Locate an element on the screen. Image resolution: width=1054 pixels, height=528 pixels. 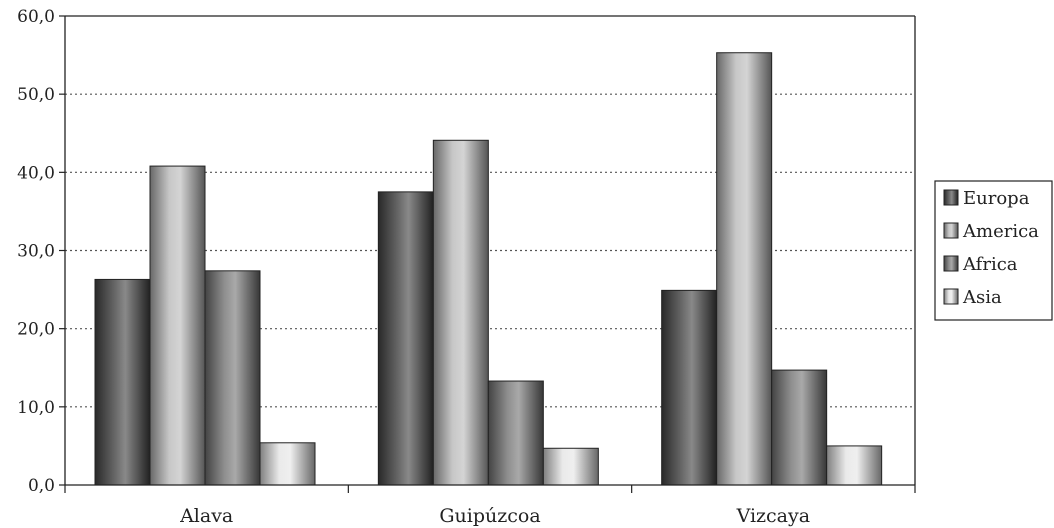
x-category-label: Vizcaya is located at coordinates (773, 516).